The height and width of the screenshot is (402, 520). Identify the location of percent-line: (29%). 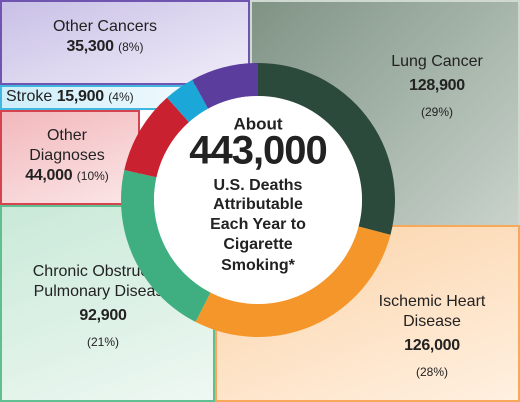
(437, 112).